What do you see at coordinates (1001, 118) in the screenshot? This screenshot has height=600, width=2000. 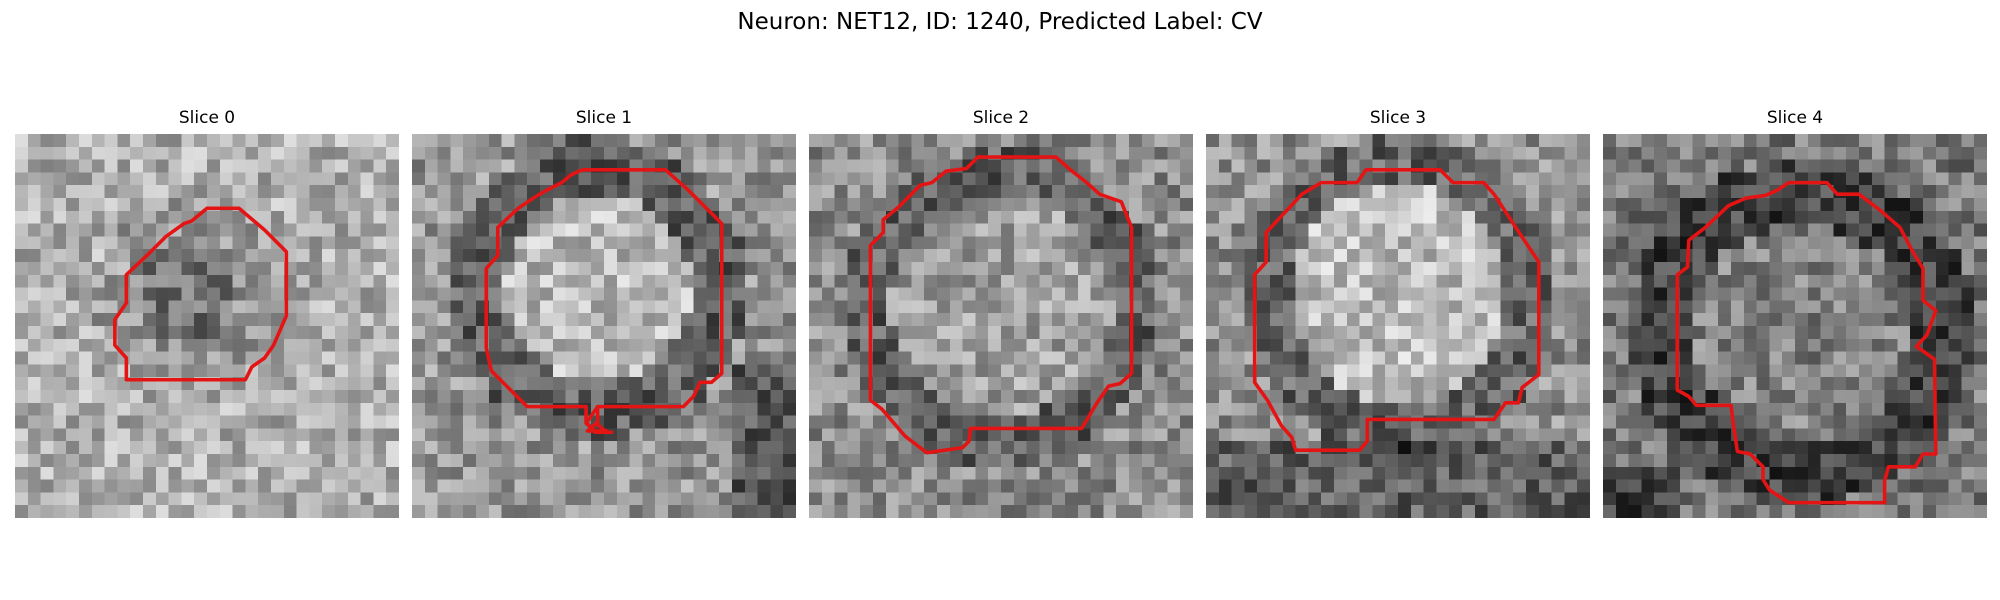 I see `slice-title-2: Slice 2` at bounding box center [1001, 118].